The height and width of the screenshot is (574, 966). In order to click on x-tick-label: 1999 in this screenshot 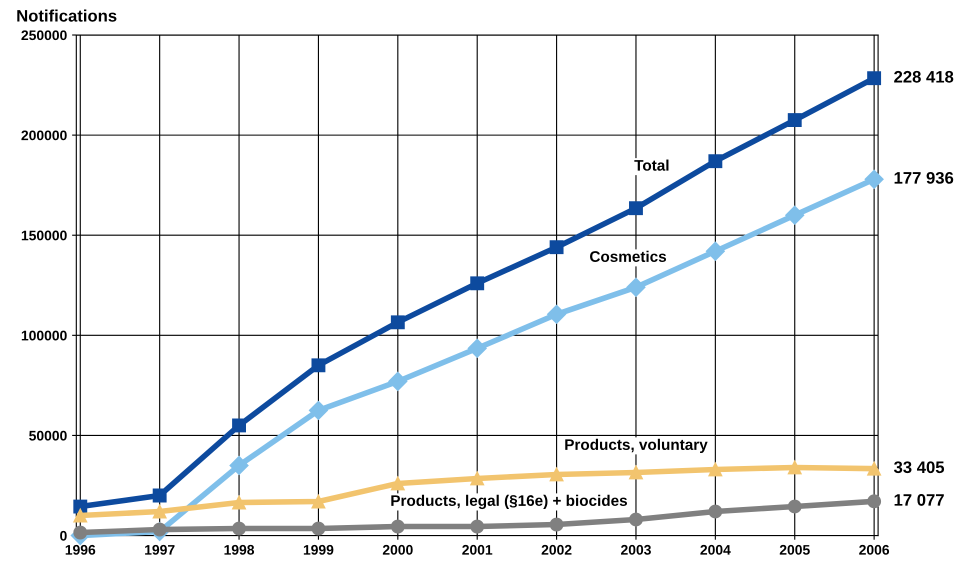, I will do `click(319, 549)`.